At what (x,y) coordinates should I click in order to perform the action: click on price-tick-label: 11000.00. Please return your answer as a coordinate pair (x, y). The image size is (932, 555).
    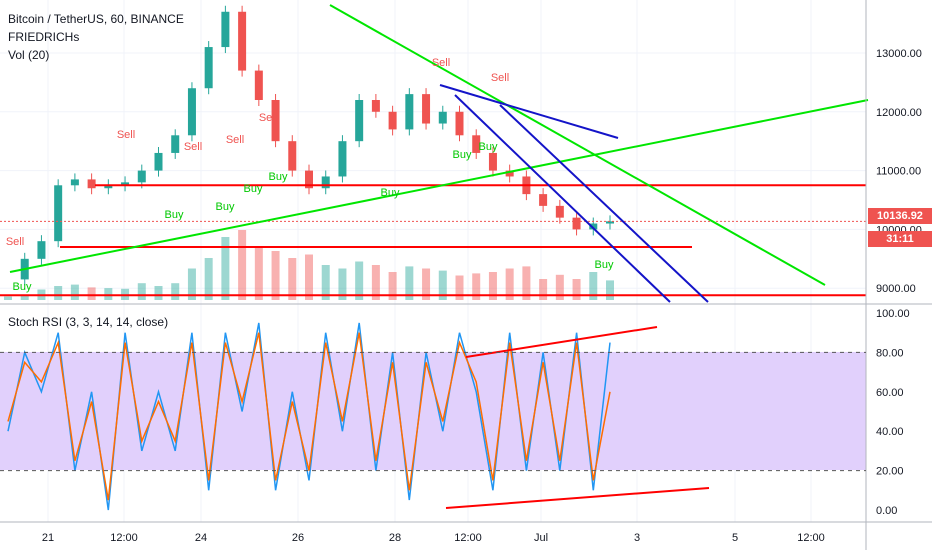
    Looking at the image, I should click on (898, 172).